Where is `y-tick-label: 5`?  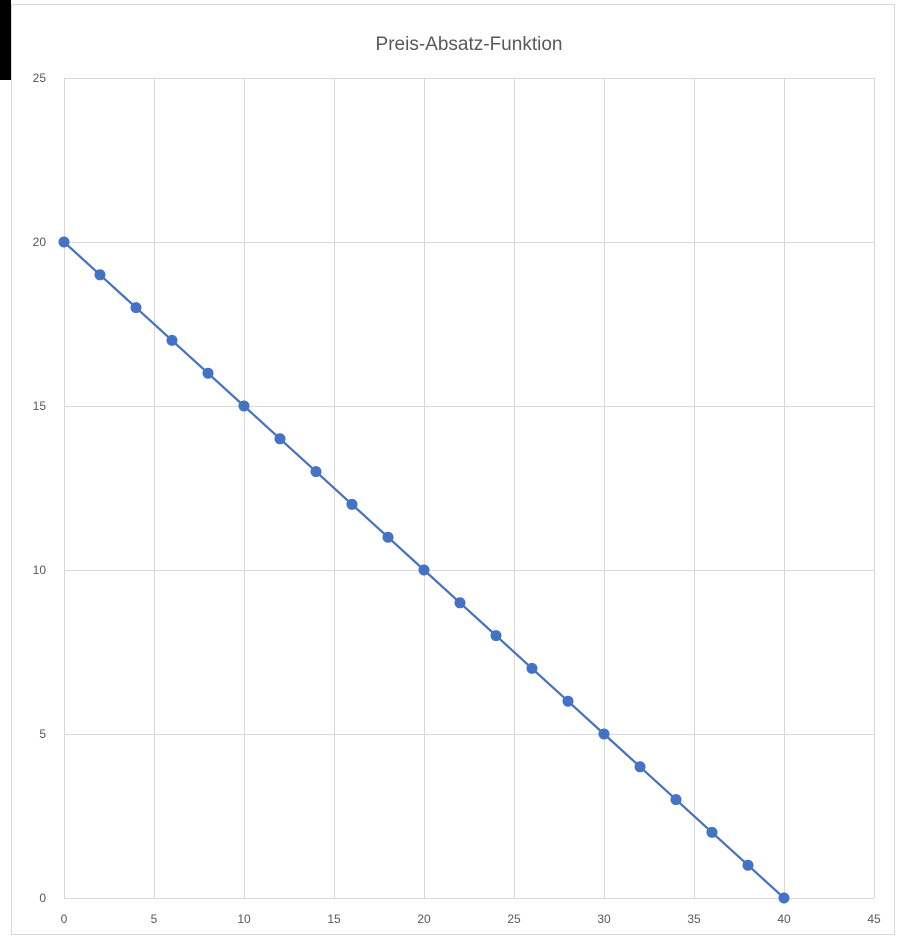 y-tick-label: 5 is located at coordinates (42, 734).